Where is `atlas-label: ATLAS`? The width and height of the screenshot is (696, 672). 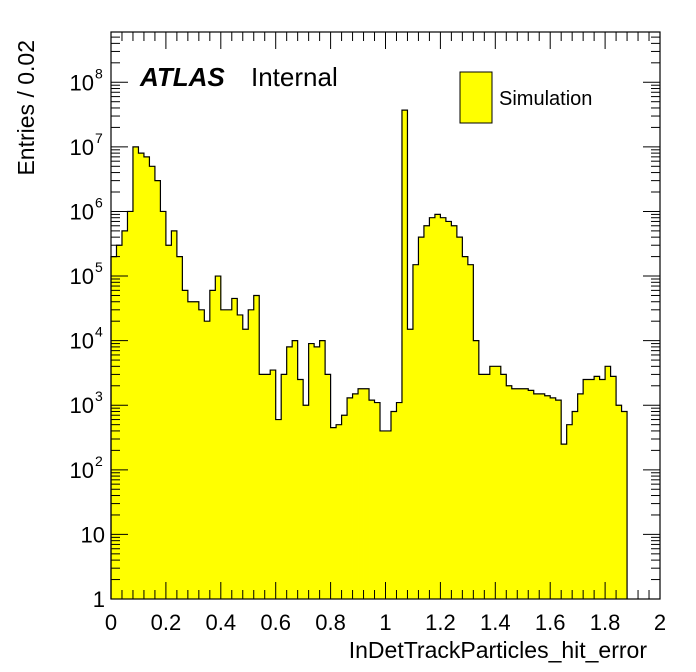
atlas-label: ATLAS is located at coordinates (182, 77).